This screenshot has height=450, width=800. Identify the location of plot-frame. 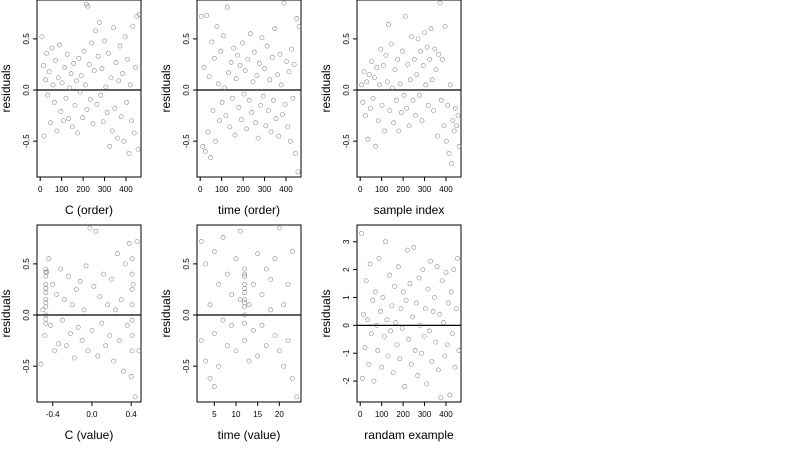
(249, 89).